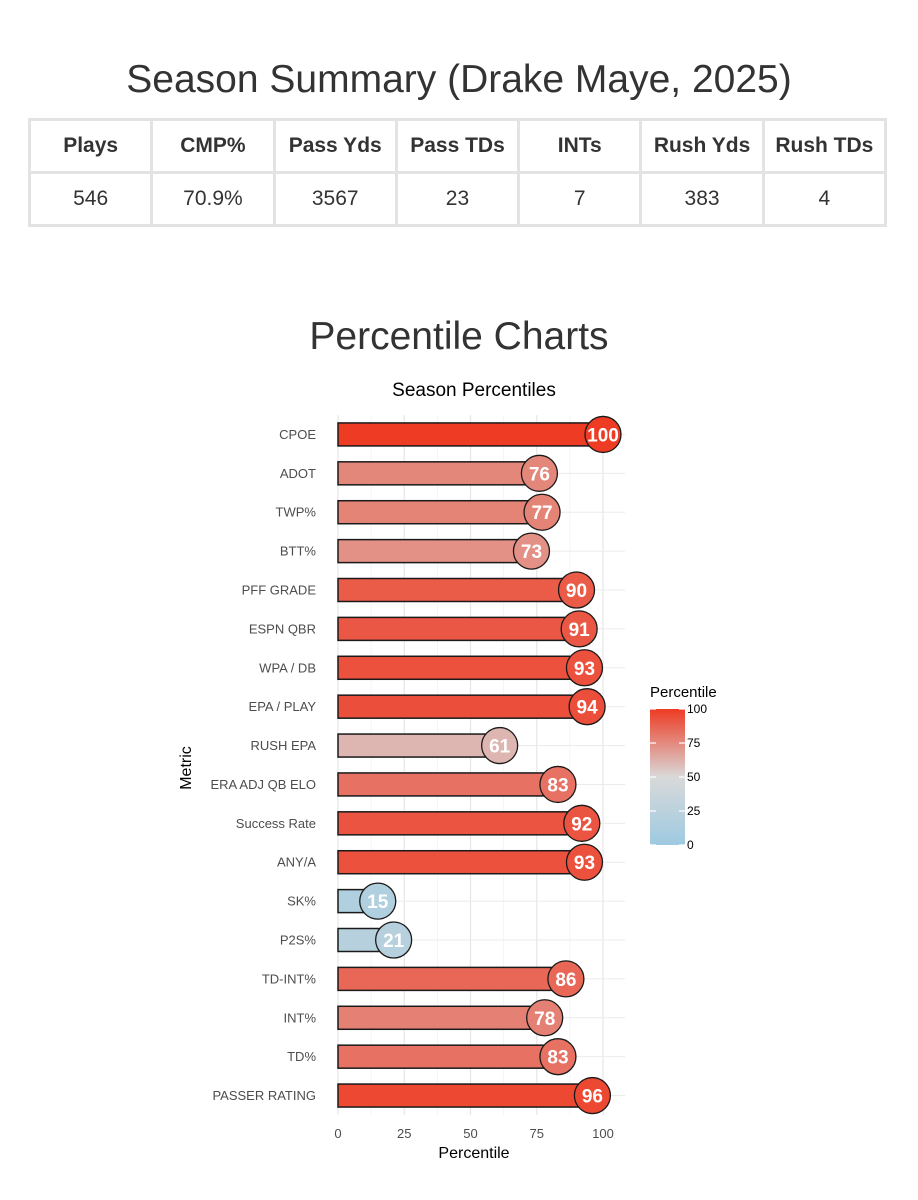 Image resolution: width=918 pixels, height=1200 pixels. I want to click on y-tick-label: TD%, so click(301, 1056).